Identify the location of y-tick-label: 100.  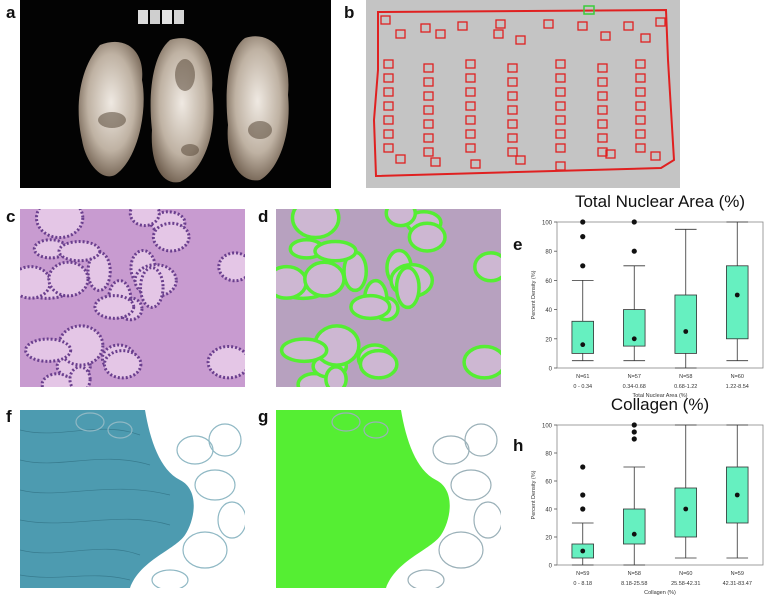
(547, 224).